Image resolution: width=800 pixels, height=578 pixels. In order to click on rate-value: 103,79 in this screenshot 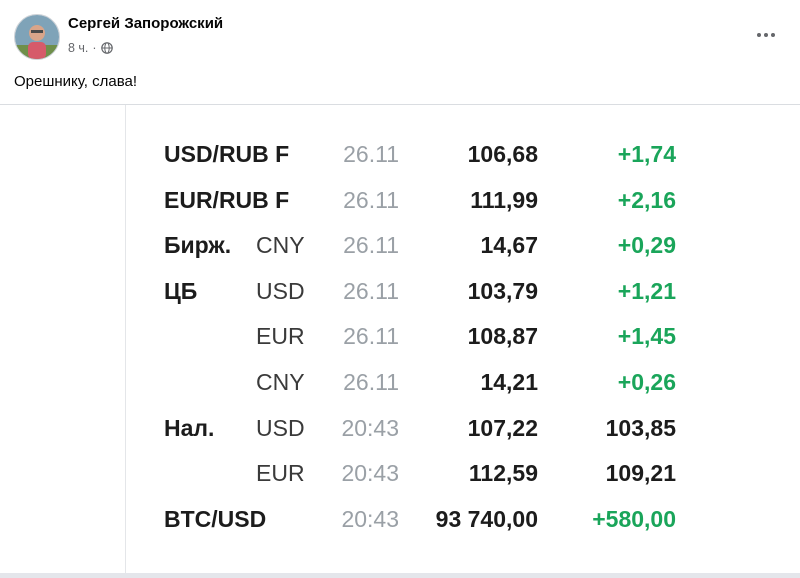, I will do `click(502, 290)`.